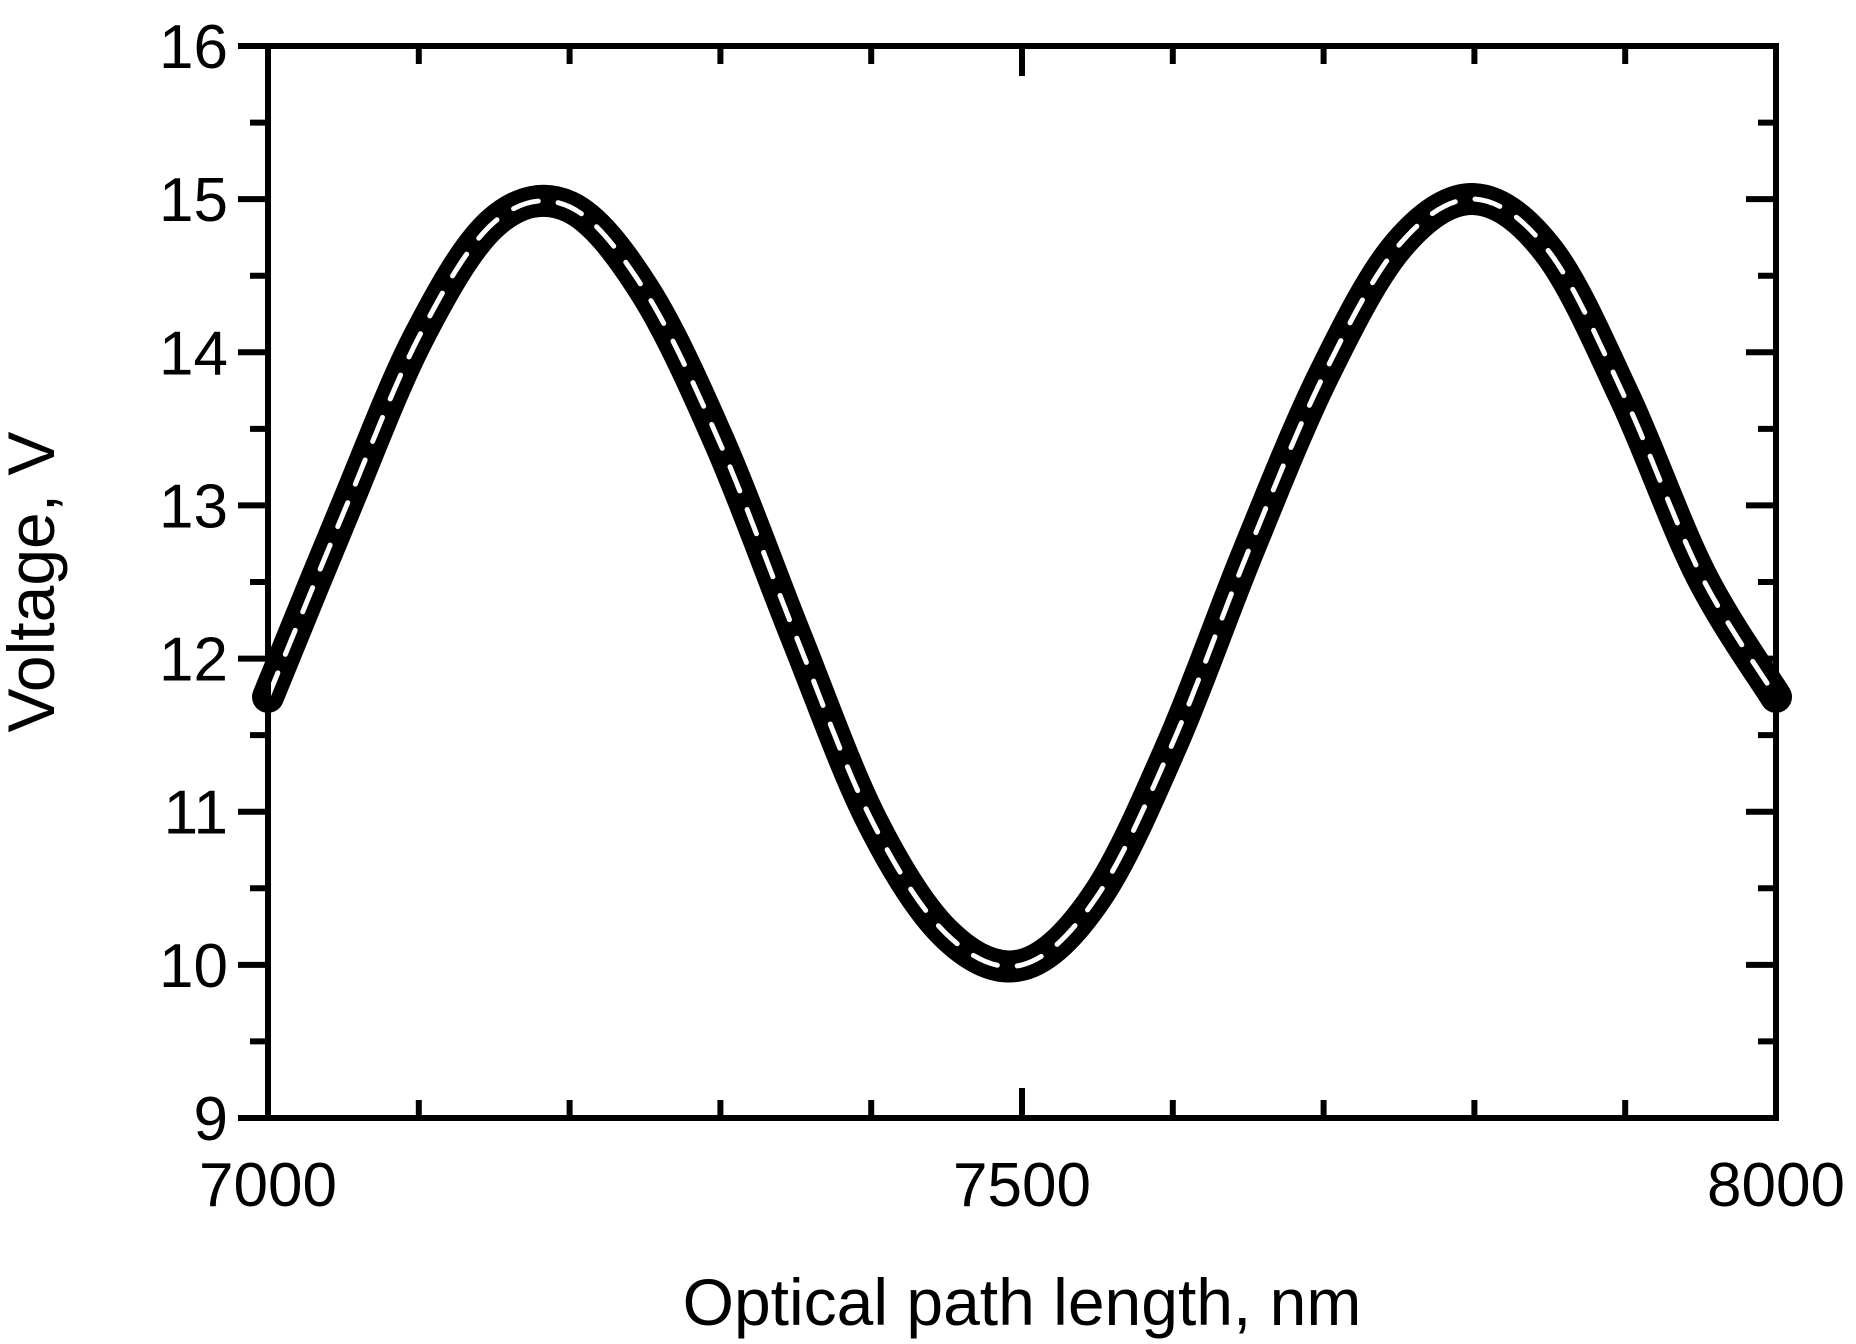 The height and width of the screenshot is (1344, 1856). I want to click on y-axis-title: Voltage, V, so click(34, 582).